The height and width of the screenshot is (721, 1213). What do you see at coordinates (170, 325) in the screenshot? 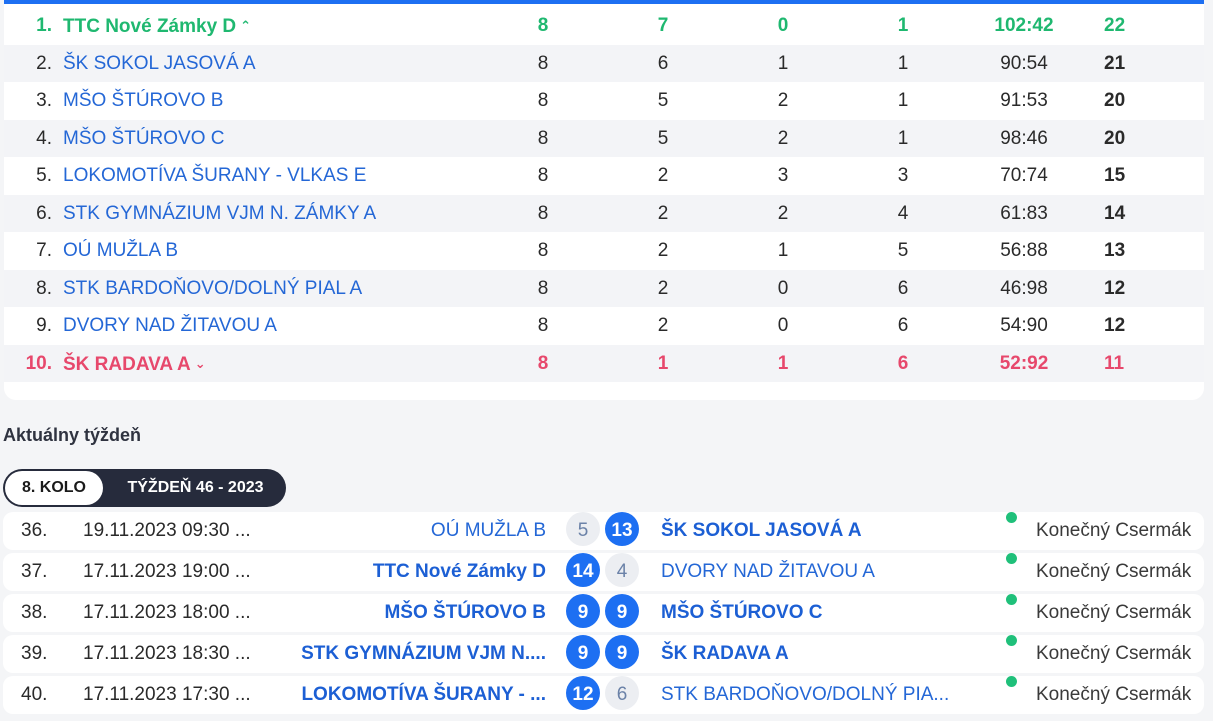
I see `team-name-link: DVORY NAD ŽITAVOU A` at bounding box center [170, 325].